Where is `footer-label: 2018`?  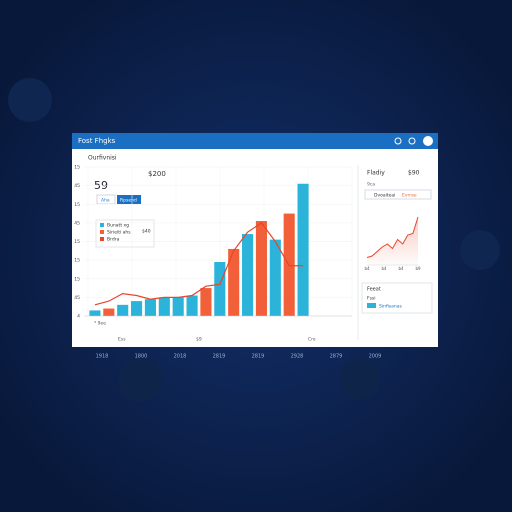
footer-label: 2018 is located at coordinates (180, 357).